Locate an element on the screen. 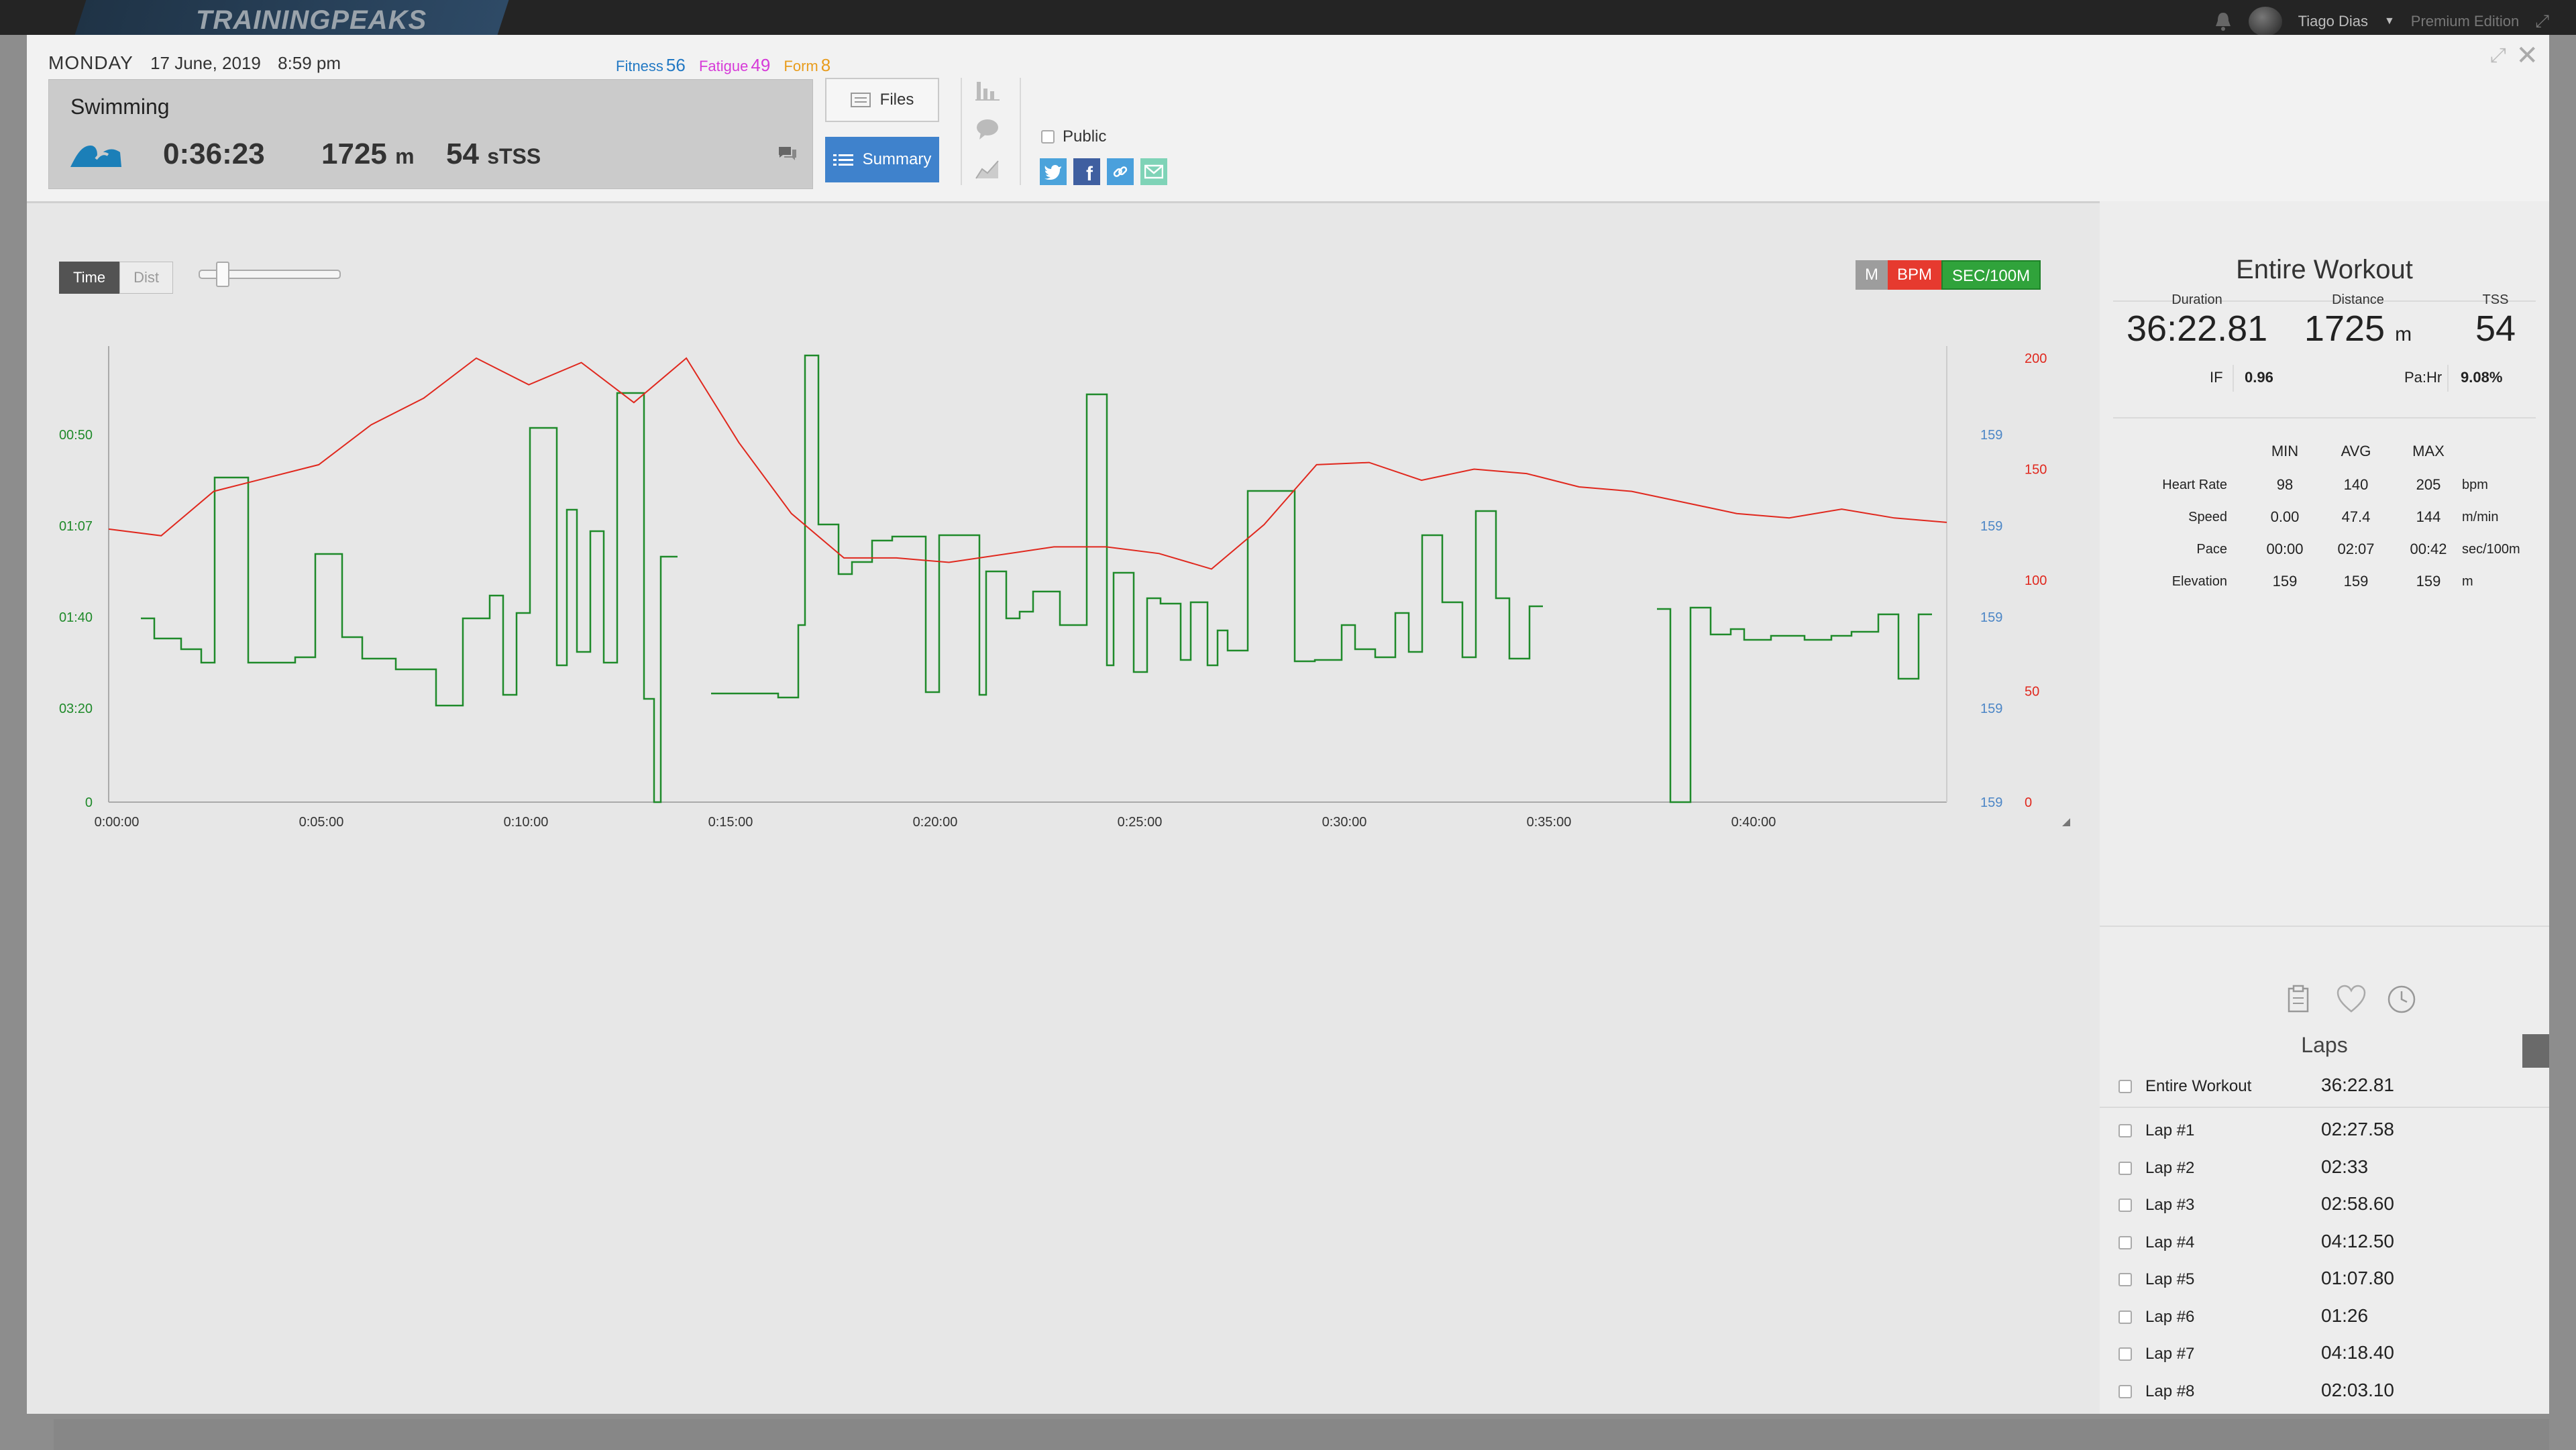  summary-button: Summary is located at coordinates (882, 159).